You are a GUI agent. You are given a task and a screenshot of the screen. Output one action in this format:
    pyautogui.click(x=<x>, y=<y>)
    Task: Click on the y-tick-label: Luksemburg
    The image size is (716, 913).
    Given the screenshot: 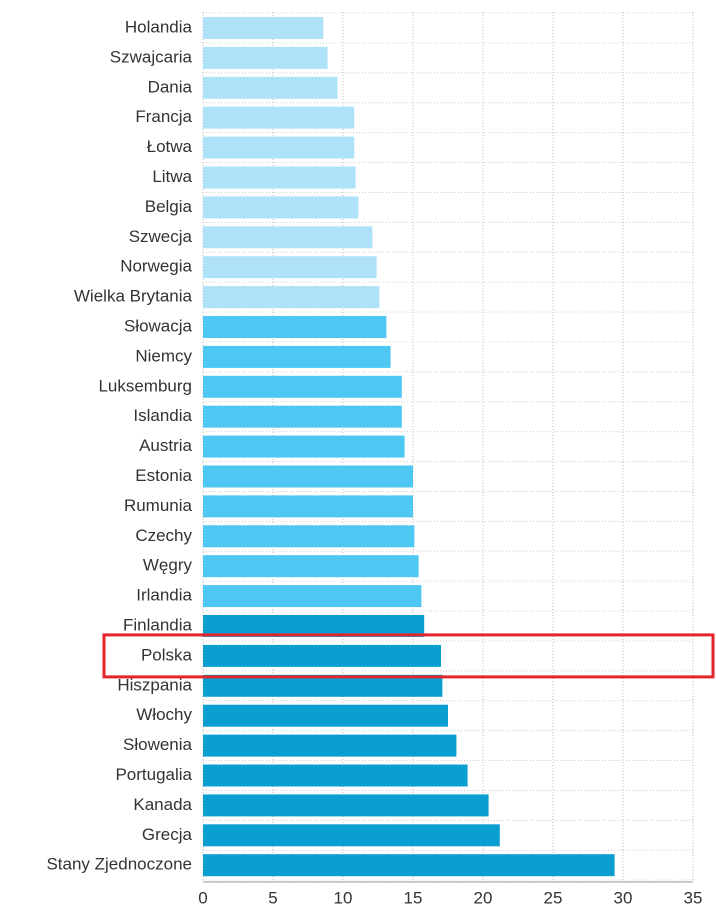 What is the action you would take?
    pyautogui.click(x=145, y=385)
    